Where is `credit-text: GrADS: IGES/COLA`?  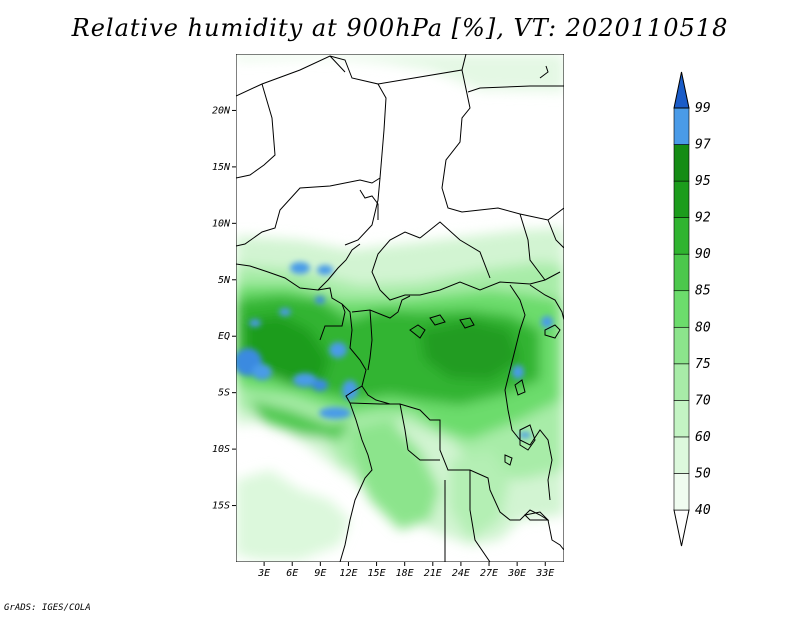 credit-text: GrADS: IGES/COLA is located at coordinates (47, 608).